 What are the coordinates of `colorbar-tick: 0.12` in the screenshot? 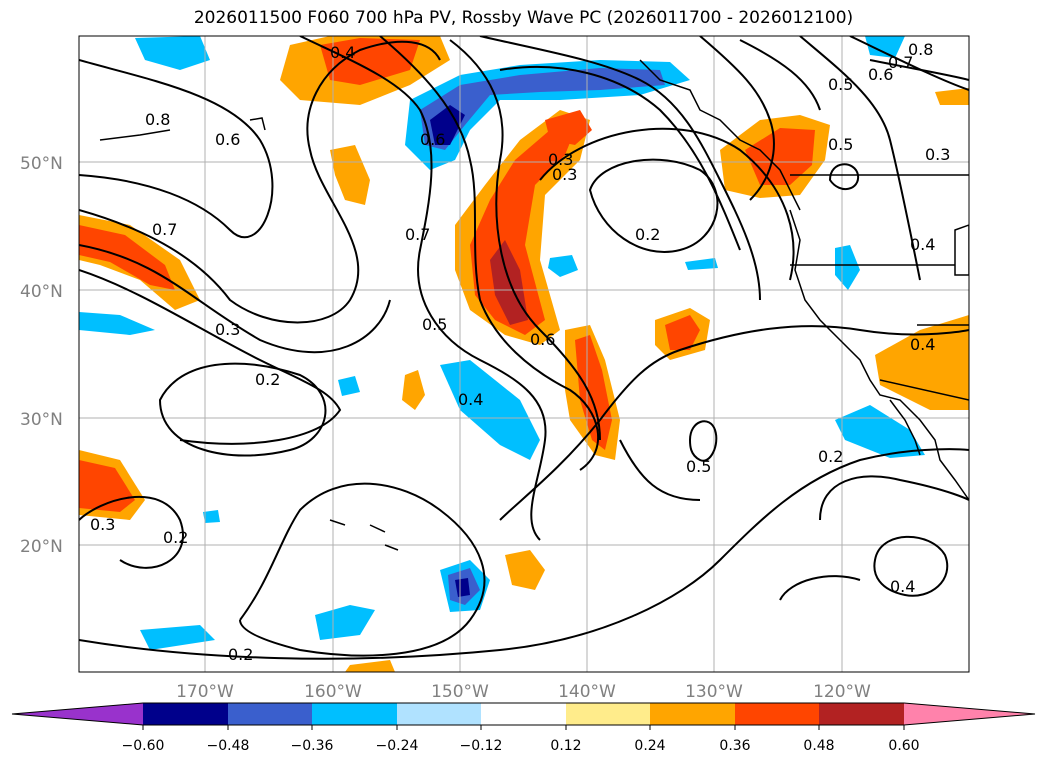 It's located at (565, 746).